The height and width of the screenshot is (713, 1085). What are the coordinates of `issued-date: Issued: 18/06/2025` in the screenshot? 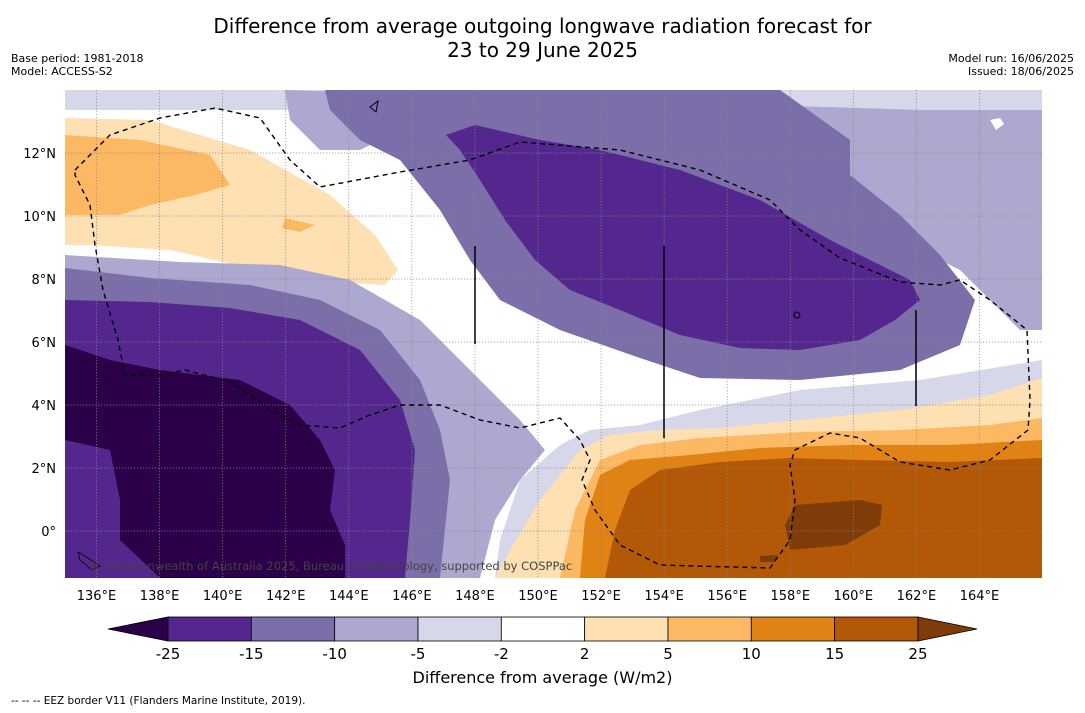 It's located at (1020, 71).